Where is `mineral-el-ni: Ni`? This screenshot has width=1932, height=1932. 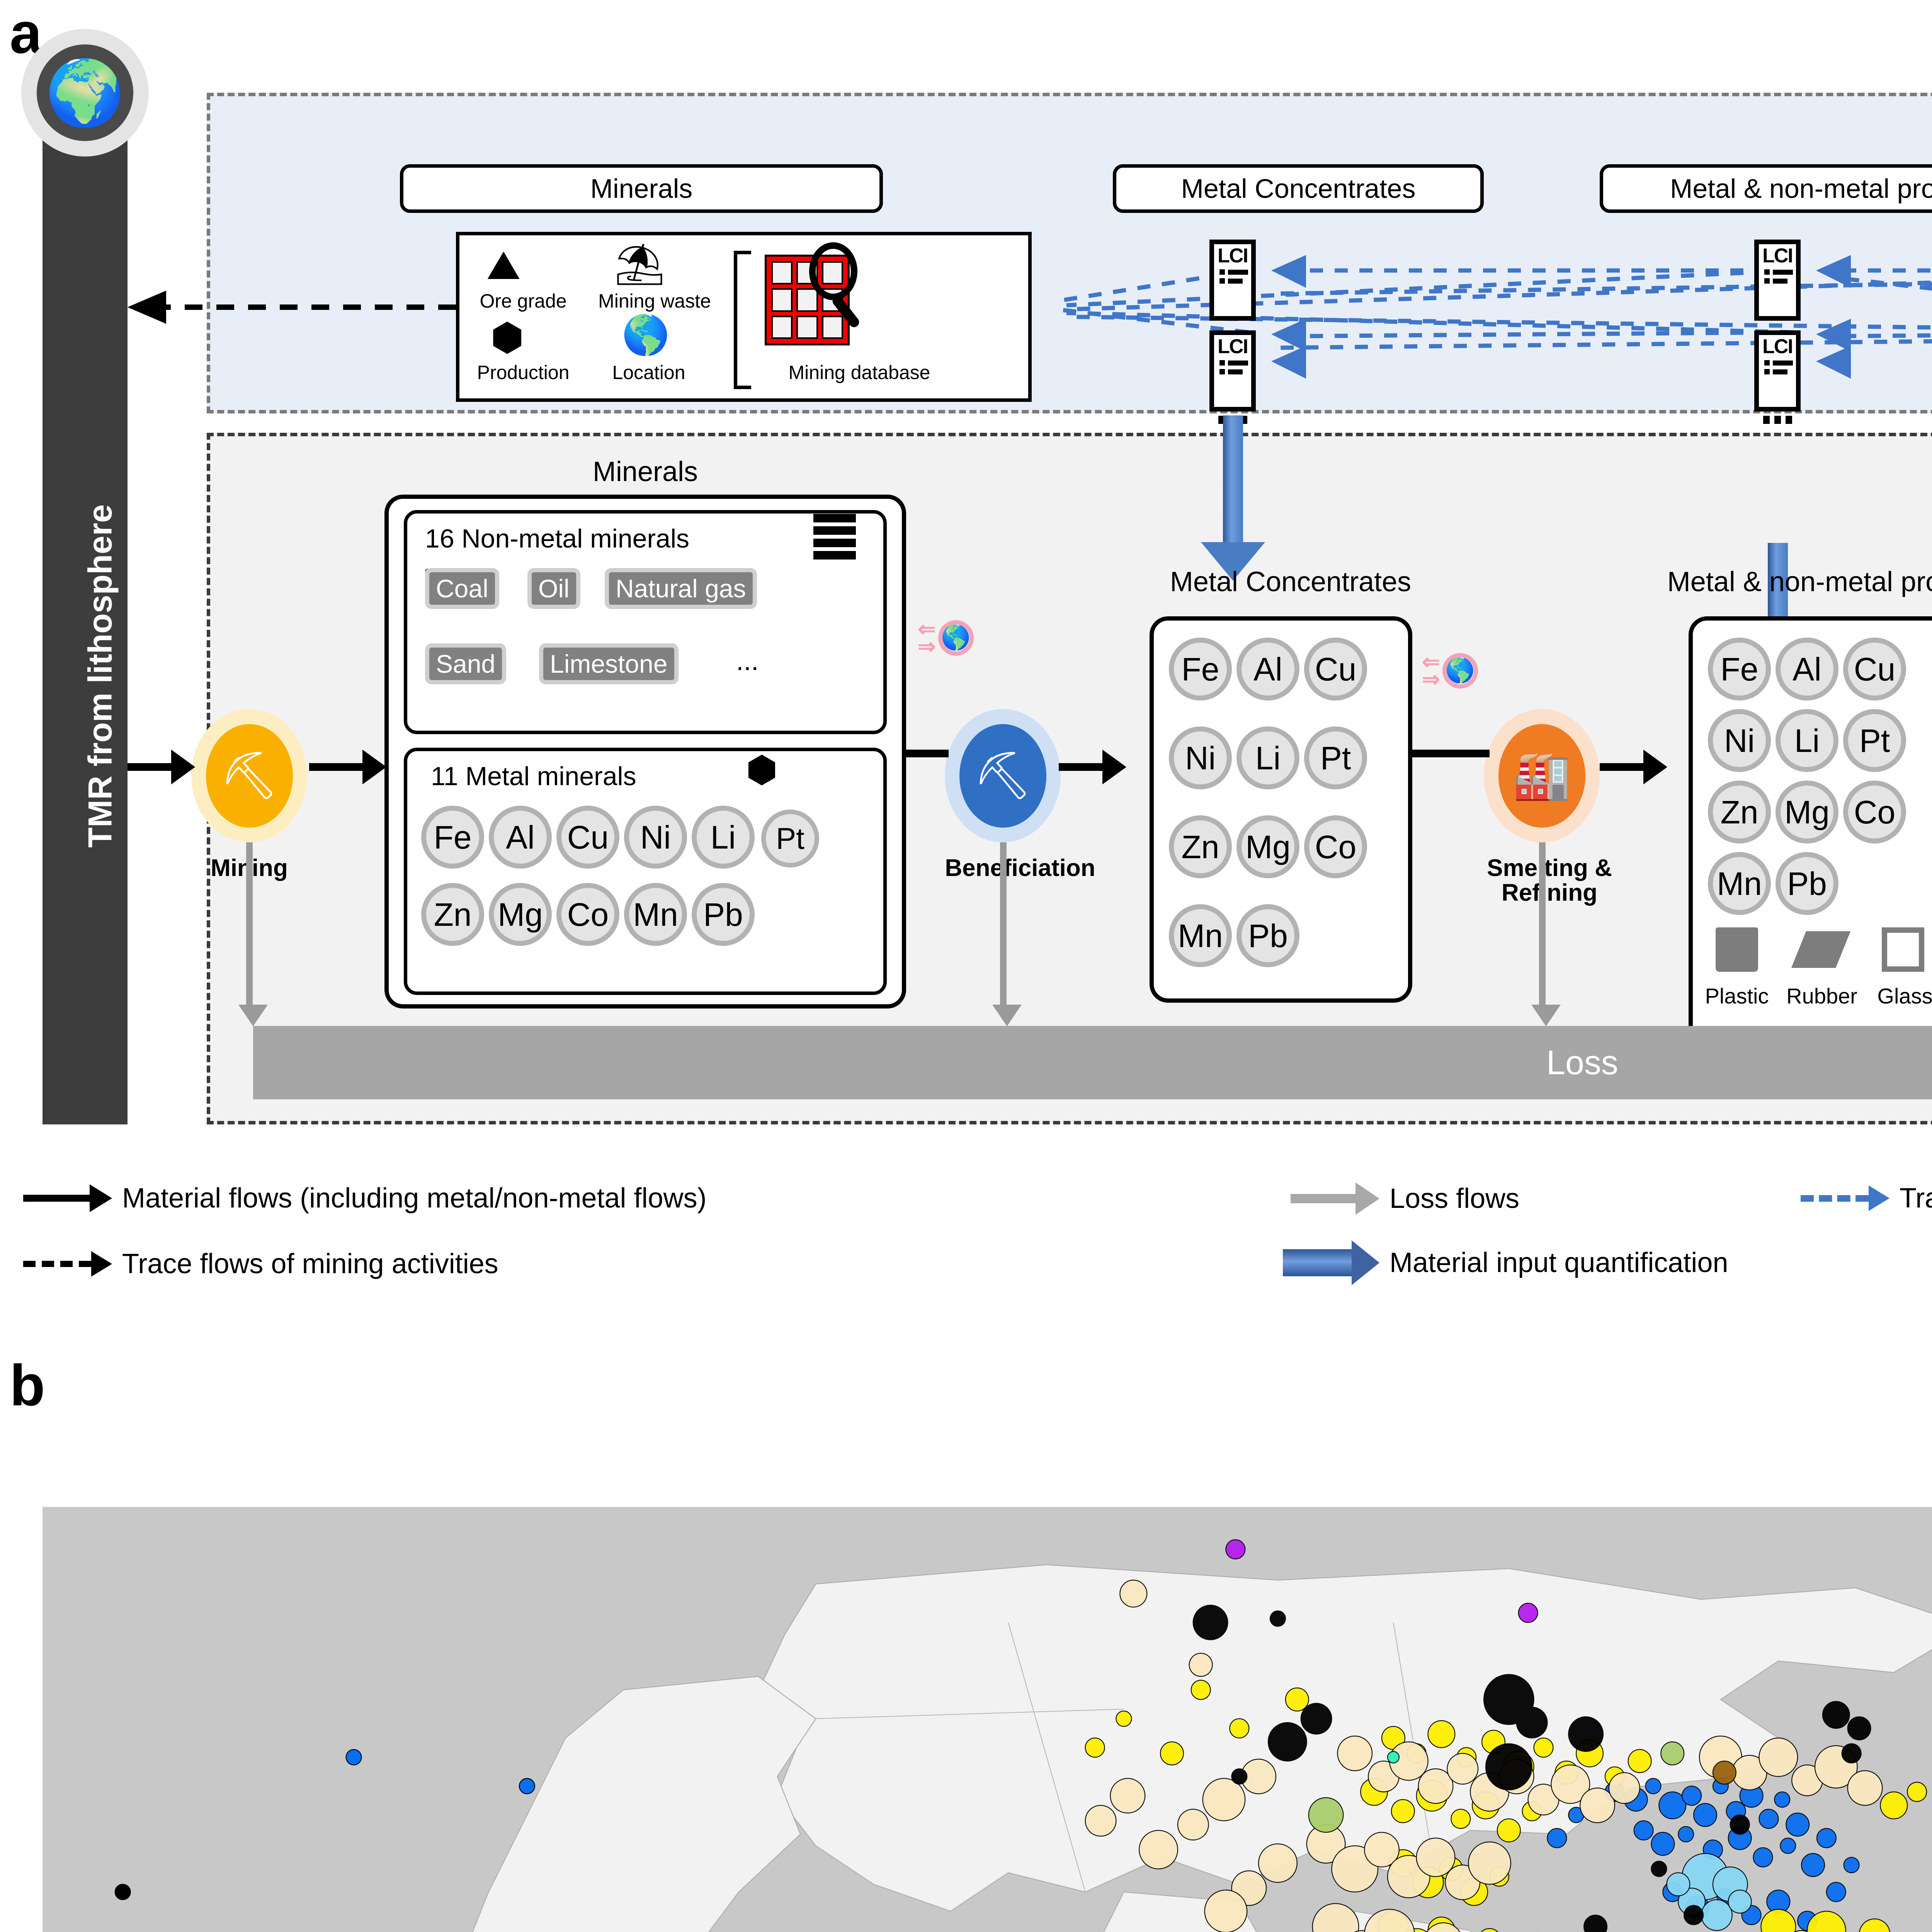
mineral-el-ni: Ni is located at coordinates (656, 837).